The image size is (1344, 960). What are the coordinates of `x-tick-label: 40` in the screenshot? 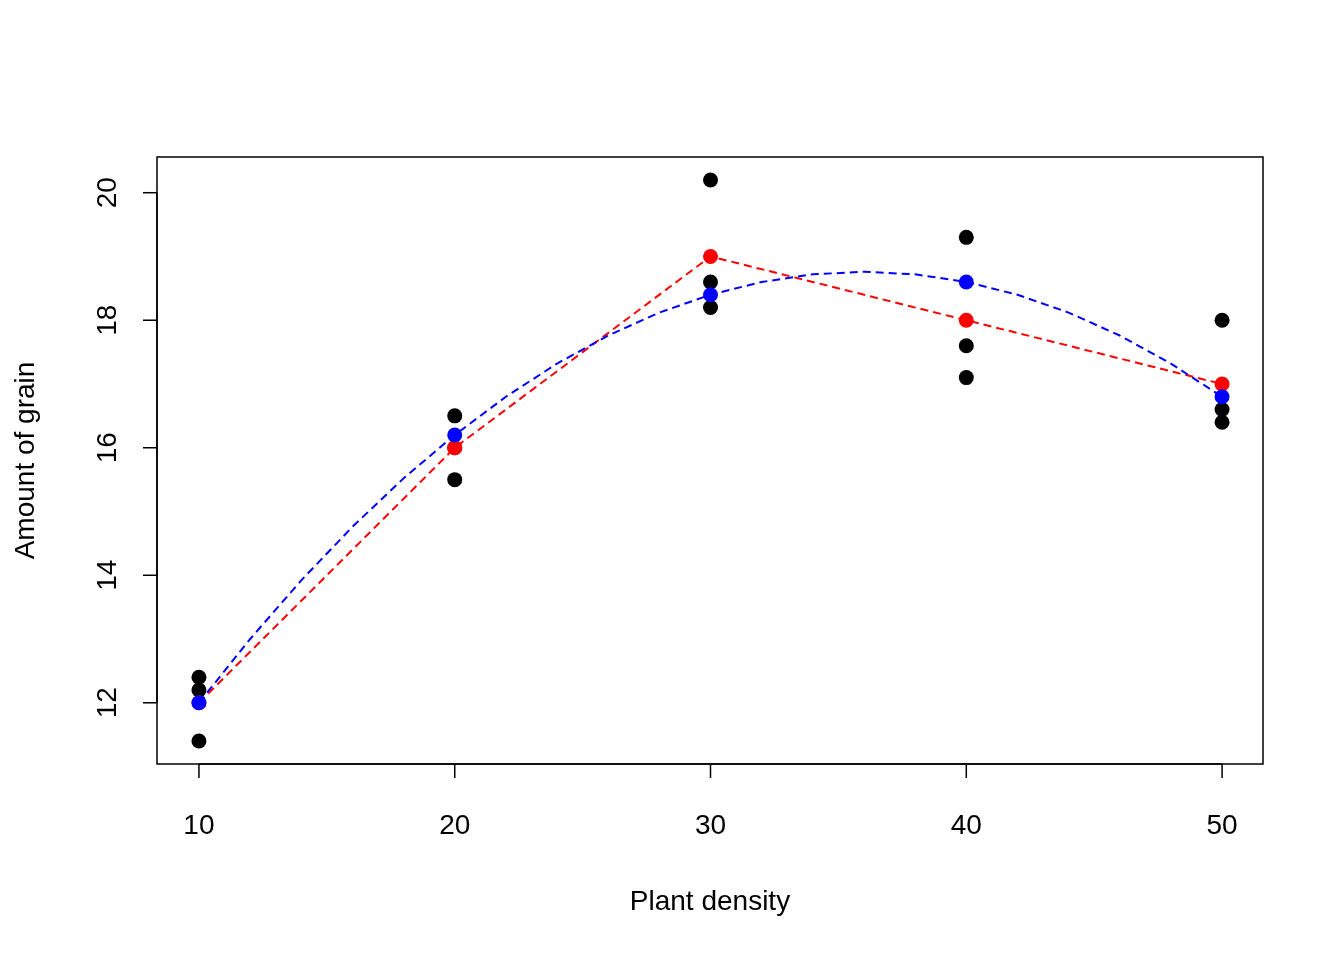 It's located at (966, 824).